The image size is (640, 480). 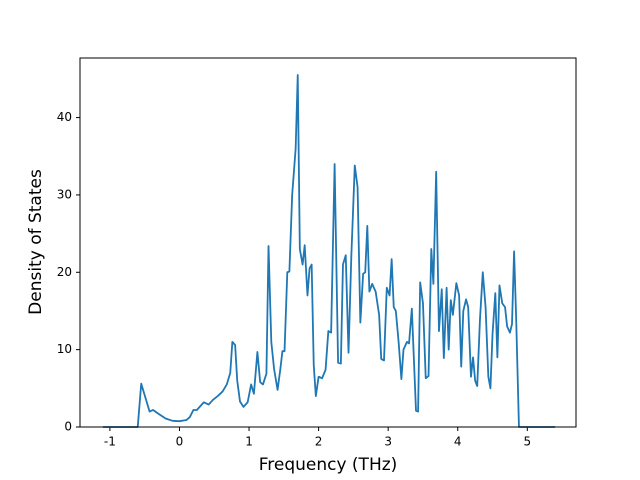 What do you see at coordinates (110, 442) in the screenshot?
I see `x-tick-label: -1` at bounding box center [110, 442].